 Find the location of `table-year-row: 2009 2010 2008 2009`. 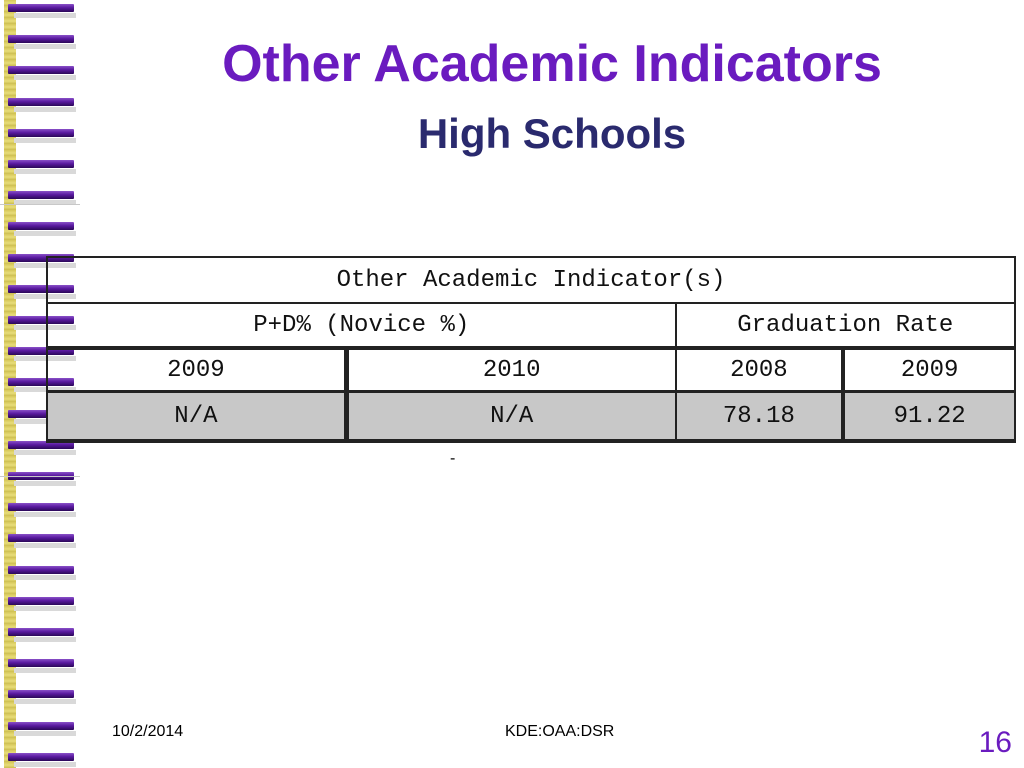

table-year-row: 2009 2010 2008 2009 is located at coordinates (530, 370).